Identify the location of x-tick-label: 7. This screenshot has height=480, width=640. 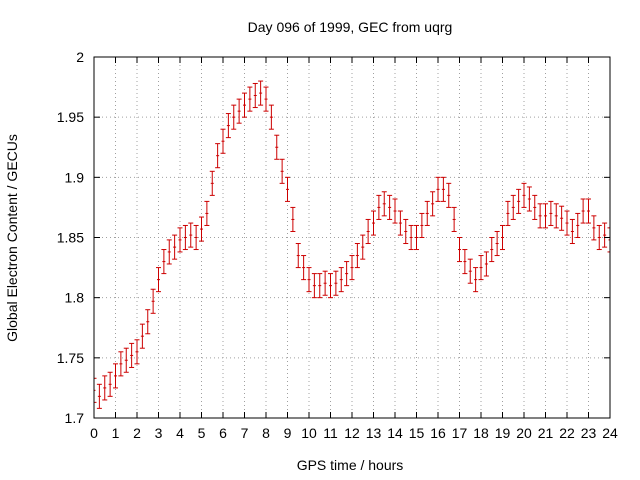
(245, 433).